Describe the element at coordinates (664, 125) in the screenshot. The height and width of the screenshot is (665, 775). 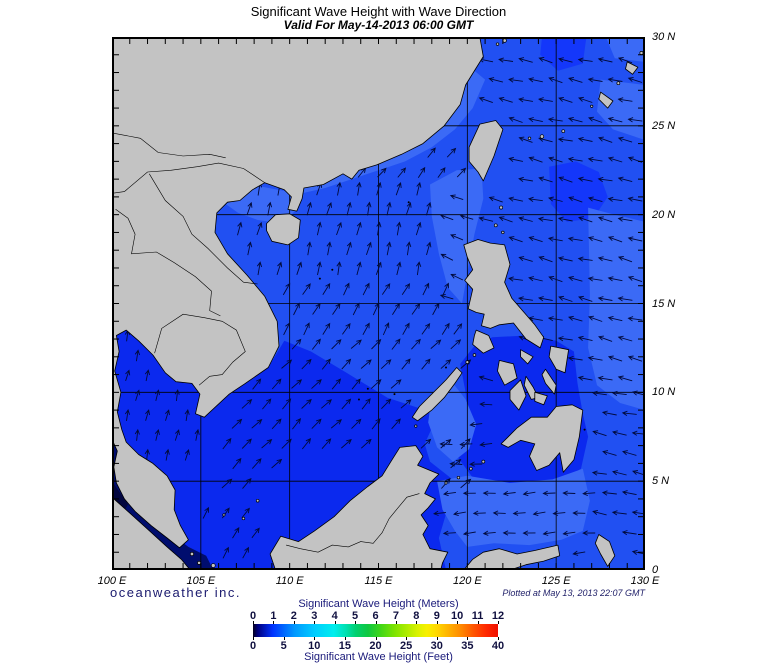
I see `lat-axis-label: 25 N` at that location.